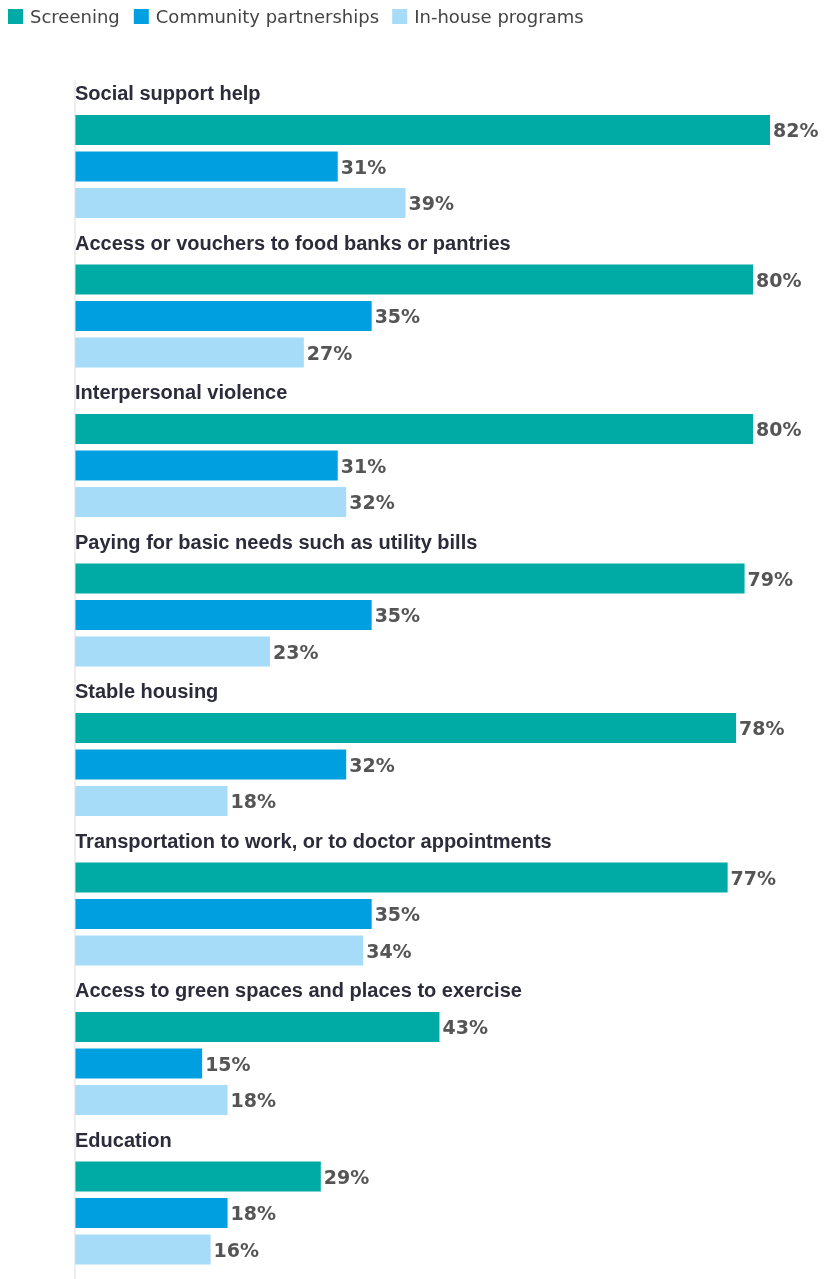 This screenshot has width=825, height=1279. Describe the element at coordinates (267, 16) in the screenshot. I see `legend-label: Community partnerships` at that location.